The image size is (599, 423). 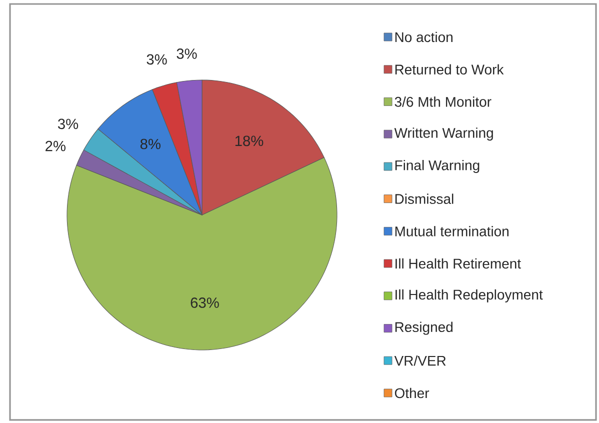 What do you see at coordinates (420, 360) in the screenshot?
I see `legend-label: VR/VER` at bounding box center [420, 360].